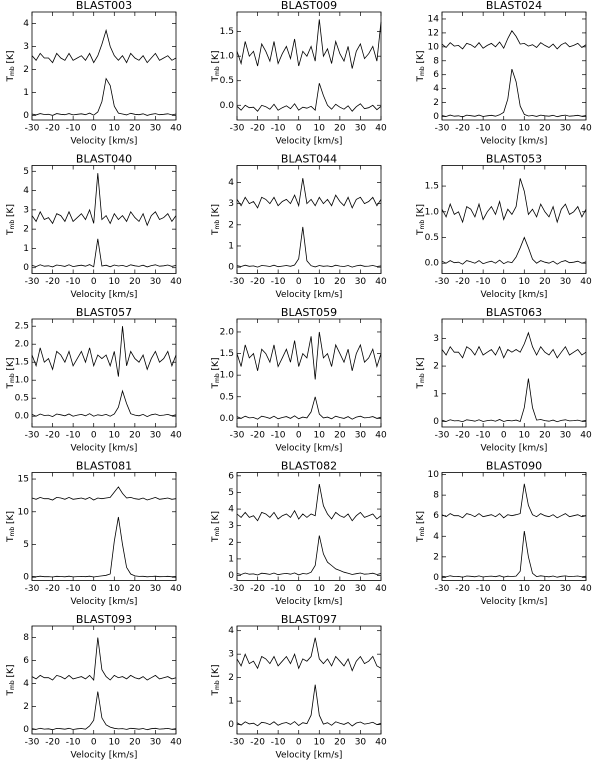  What do you see at coordinates (156, 743) in the screenshot?
I see `x-tick-label: 30` at bounding box center [156, 743].